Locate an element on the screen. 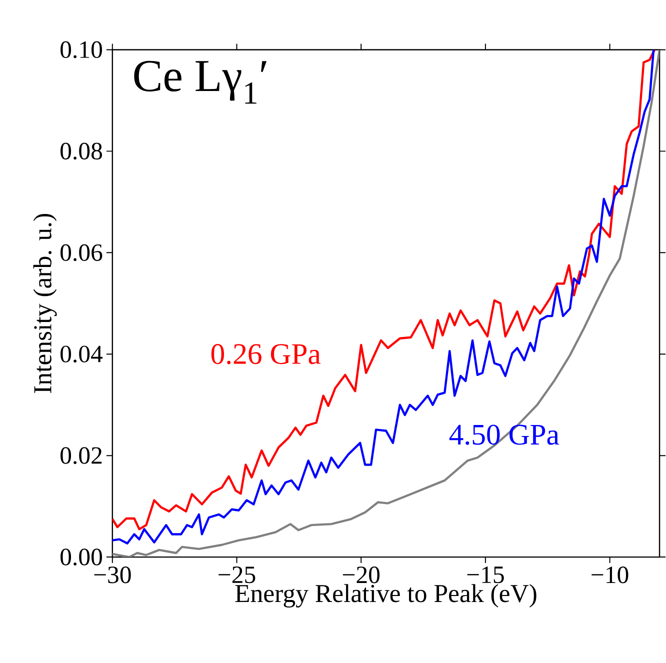 Image resolution: width=666 pixels, height=663 pixels. y-tick-label: 0.00 is located at coordinates (81, 557).